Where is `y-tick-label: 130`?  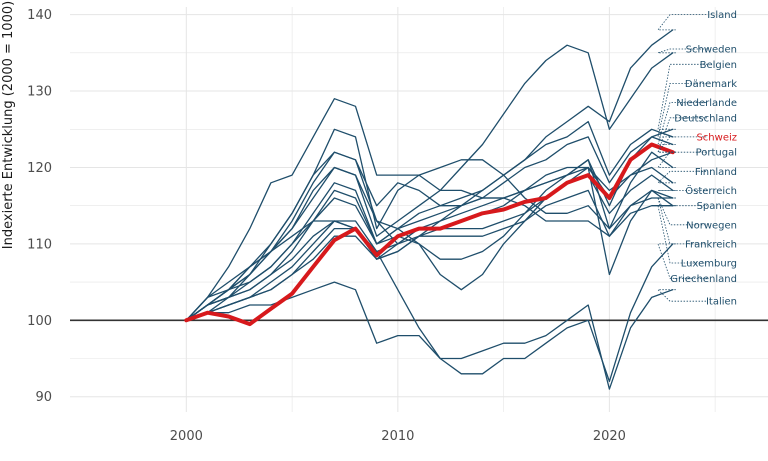 y-tick-label: 130 is located at coordinates (39, 92).